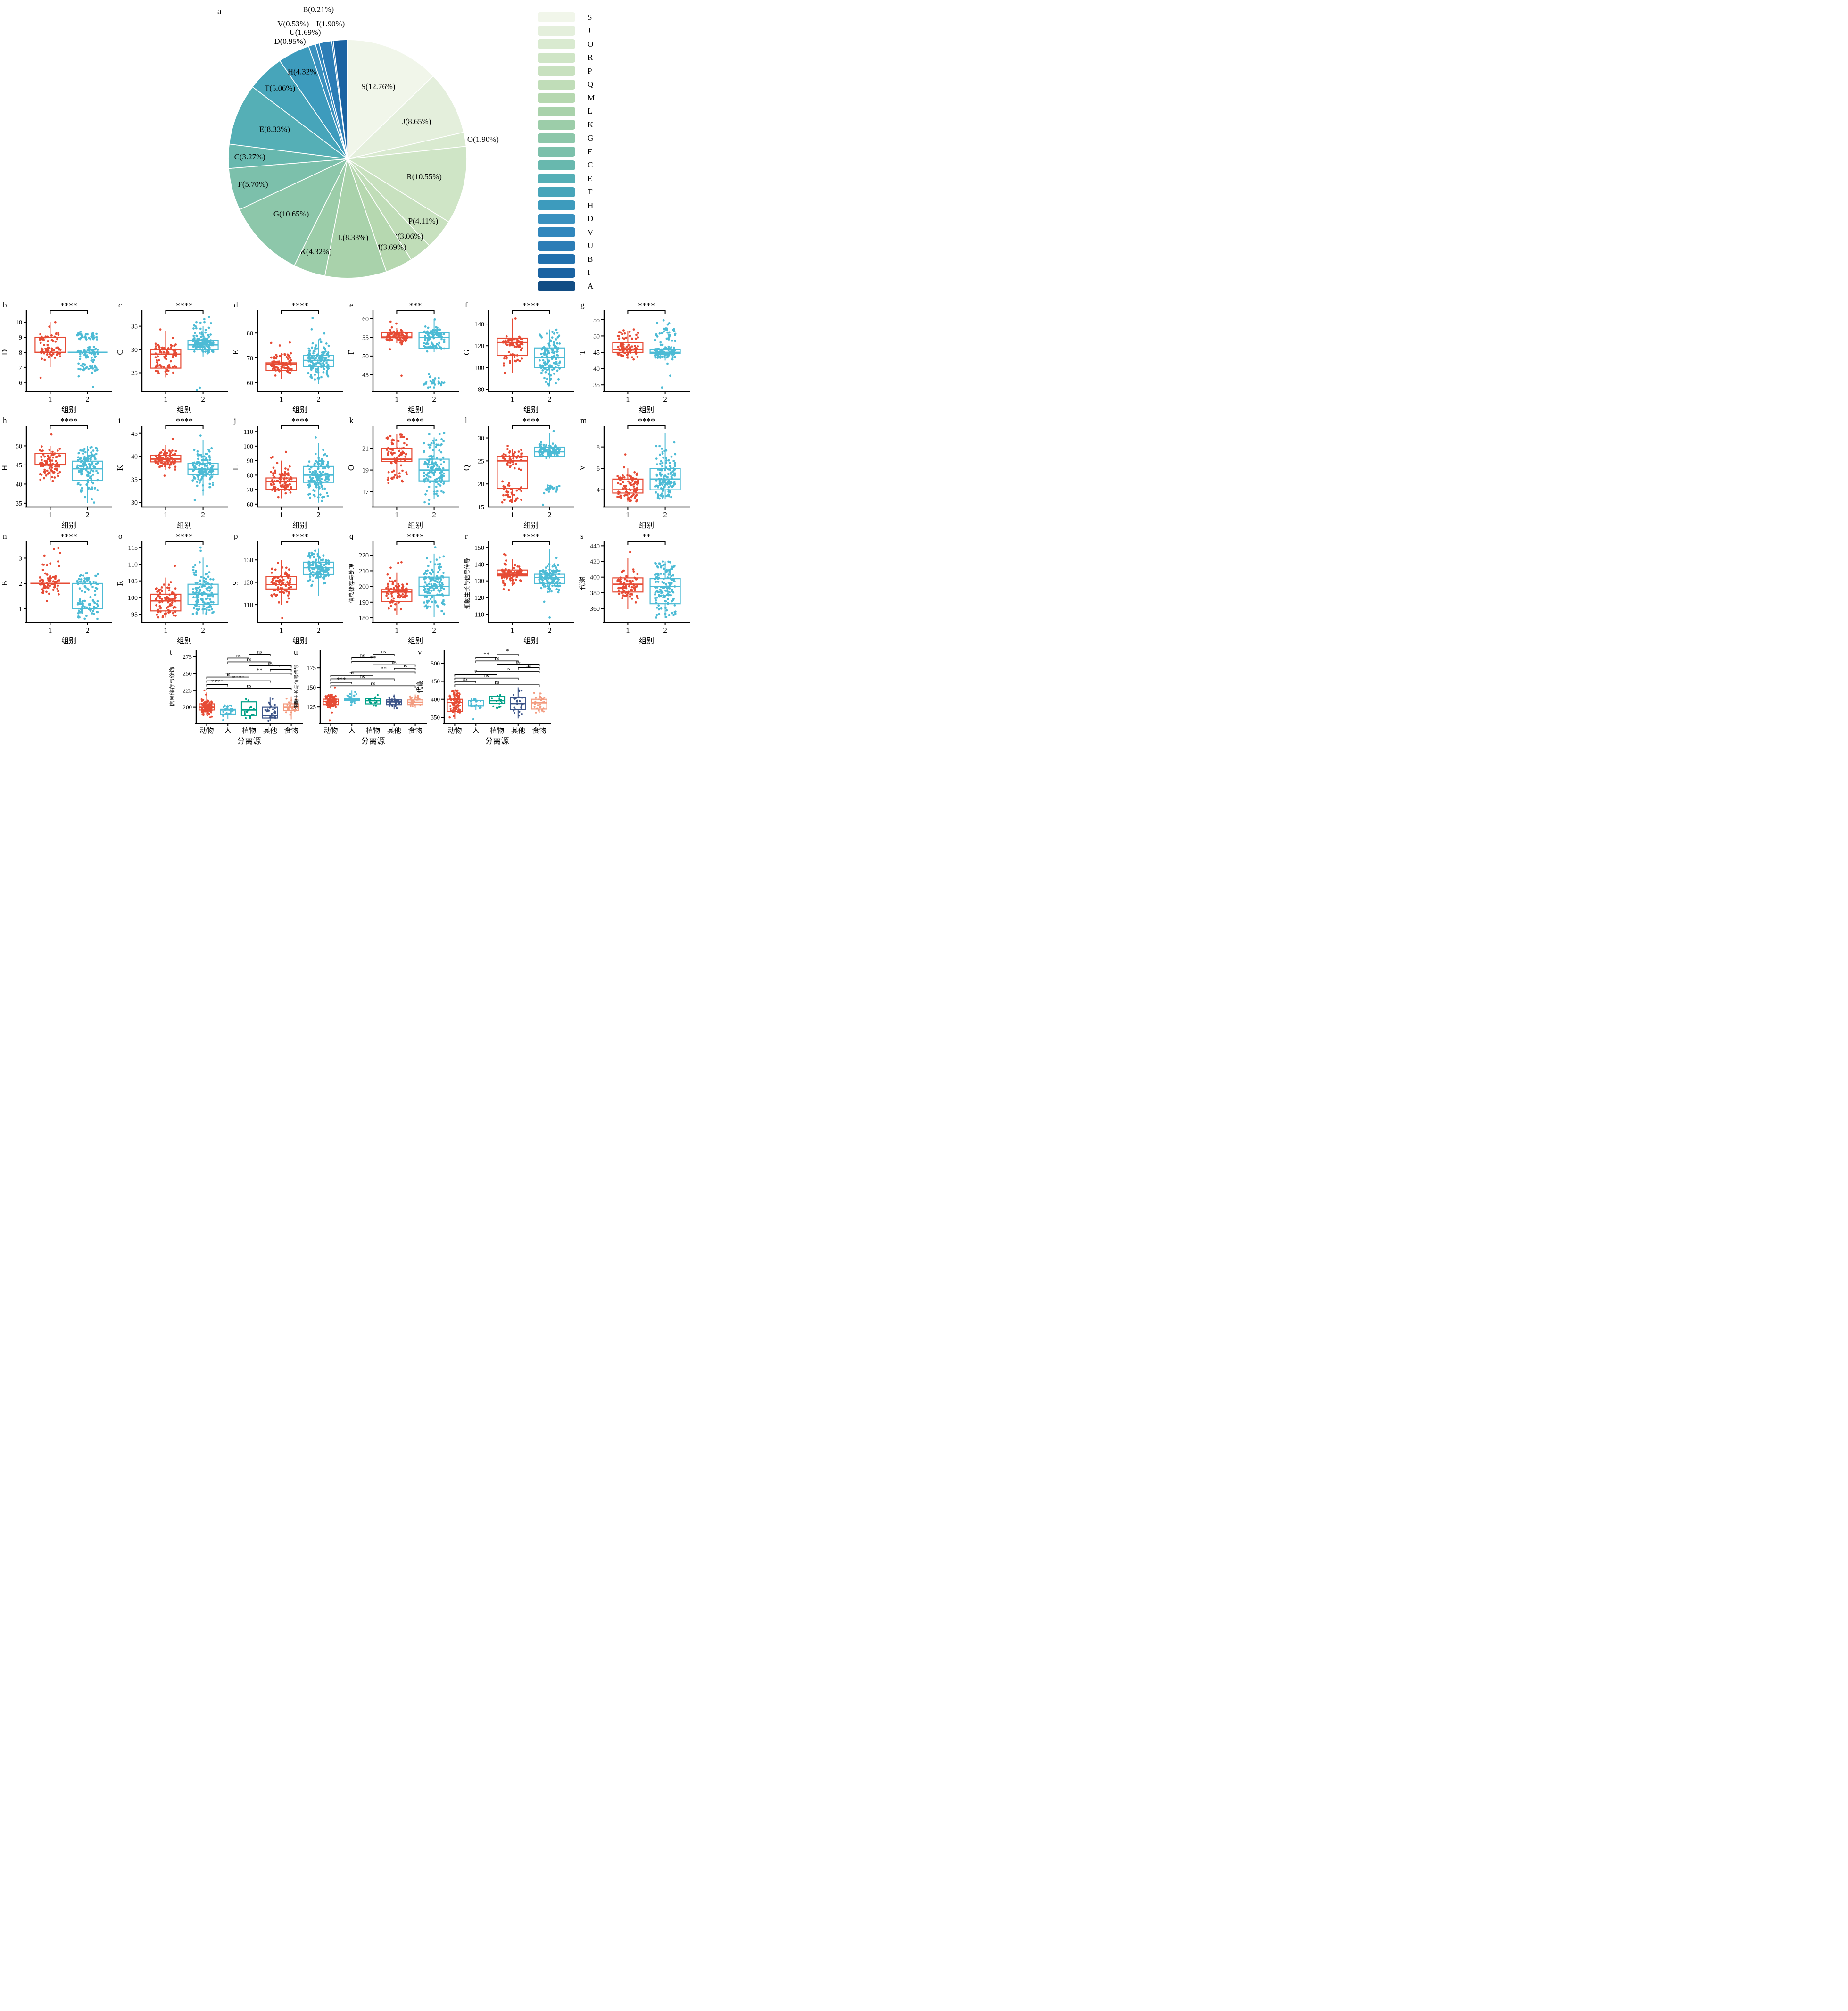 The height and width of the screenshot is (2011, 1848). What do you see at coordinates (646, 421) in the screenshot?
I see `sig-label: ****` at bounding box center [646, 421].